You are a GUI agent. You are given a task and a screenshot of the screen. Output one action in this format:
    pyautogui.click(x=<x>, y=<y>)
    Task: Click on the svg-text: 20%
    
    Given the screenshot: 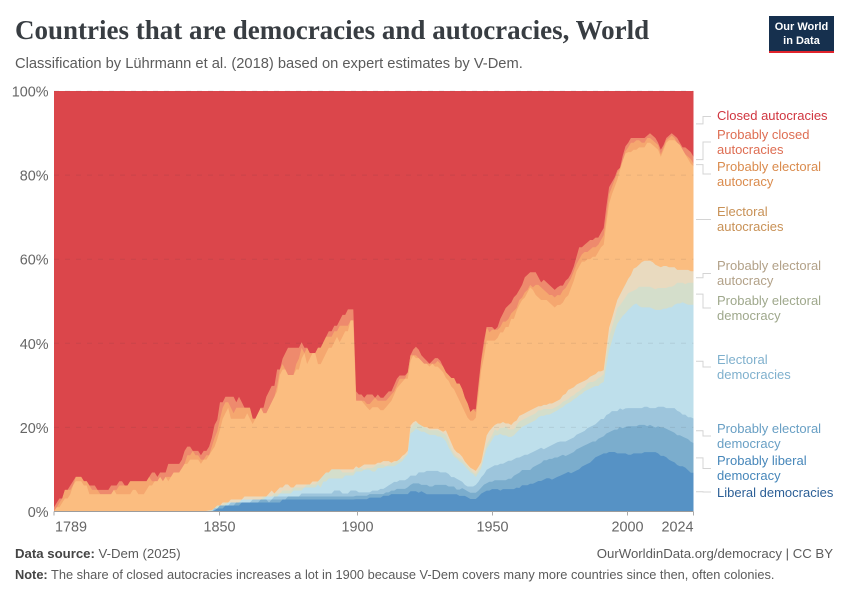 What is the action you would take?
    pyautogui.click(x=34, y=429)
    